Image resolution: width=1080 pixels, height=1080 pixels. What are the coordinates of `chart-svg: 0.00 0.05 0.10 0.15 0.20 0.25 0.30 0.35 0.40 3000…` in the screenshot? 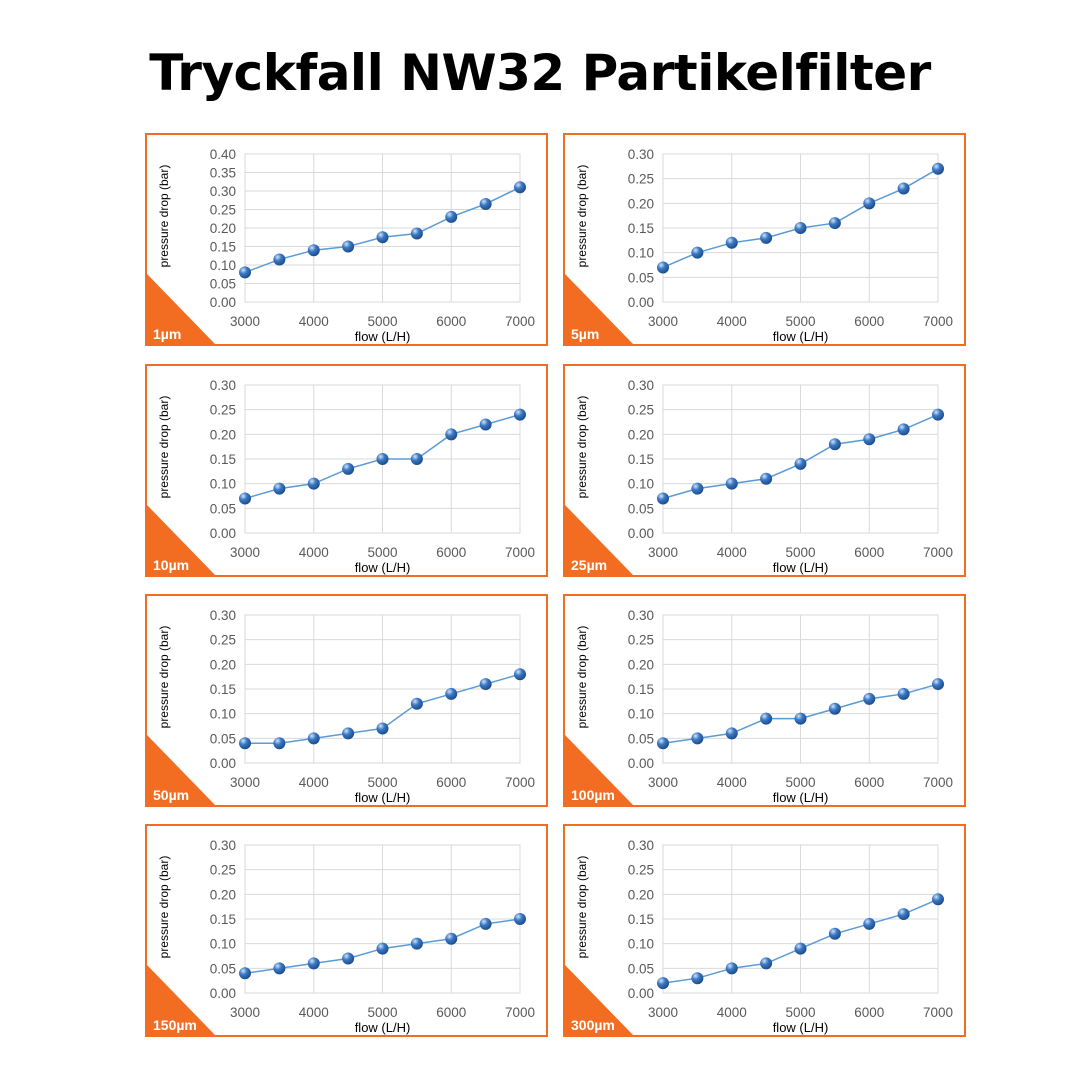 It's located at (341, 245).